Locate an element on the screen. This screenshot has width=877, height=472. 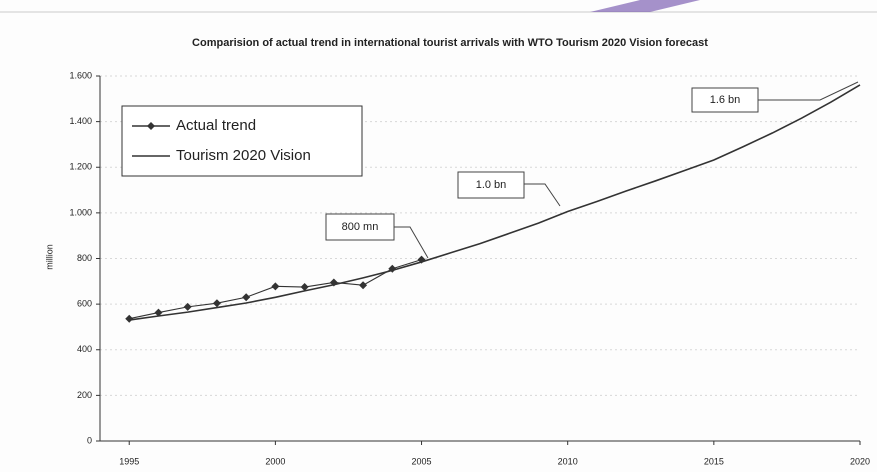
y-tick-label: 1.000 is located at coordinates (80, 212).